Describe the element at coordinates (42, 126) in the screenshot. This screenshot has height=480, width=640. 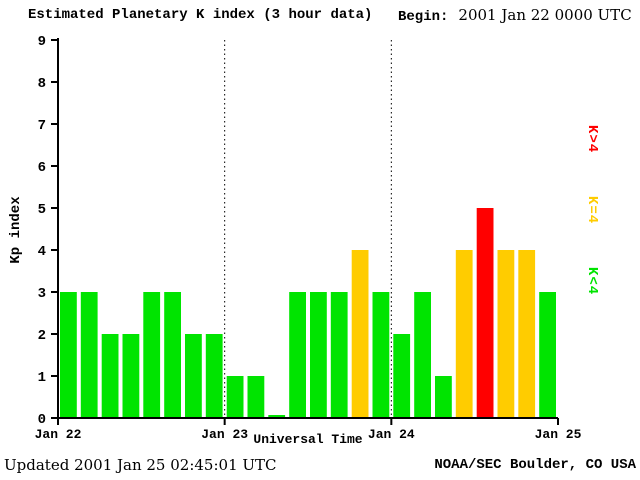
I see `y-tick-label: 7` at that location.